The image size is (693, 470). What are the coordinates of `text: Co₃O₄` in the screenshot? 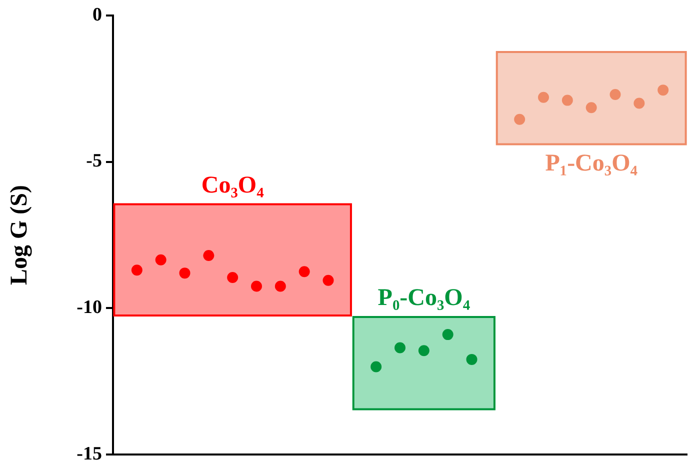 It's located at (232, 185).